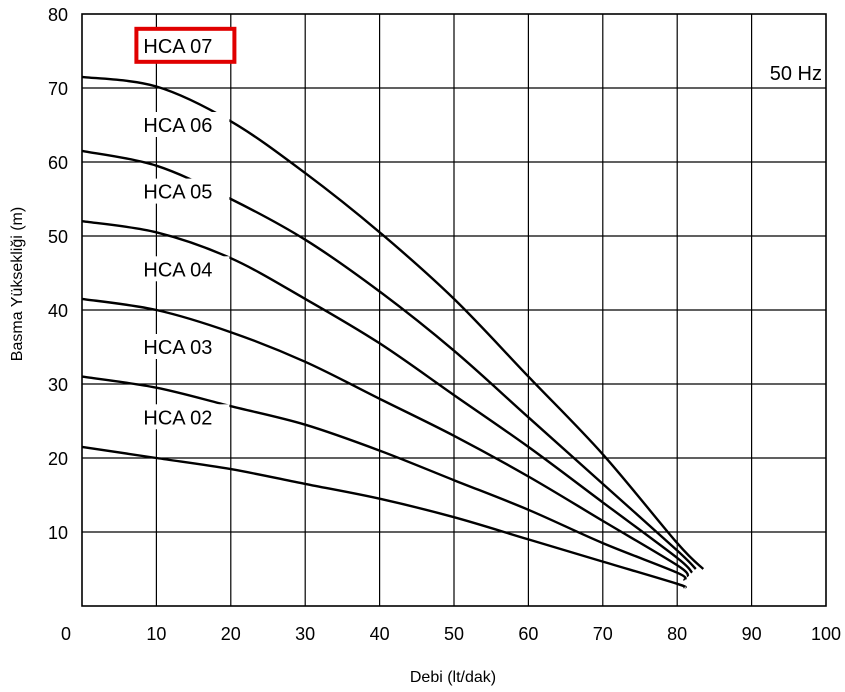  I want to click on x-tick-label: 40, so click(380, 634).